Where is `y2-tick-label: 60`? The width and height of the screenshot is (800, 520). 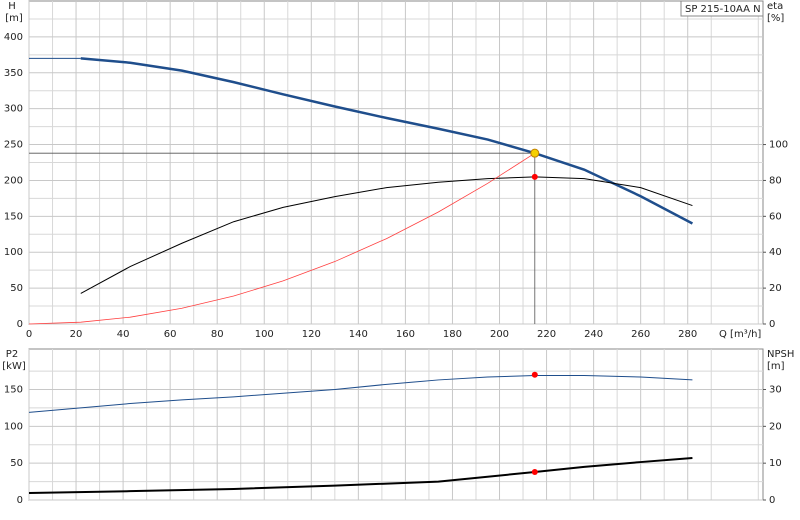 y2-tick-label: 60 is located at coordinates (775, 216).